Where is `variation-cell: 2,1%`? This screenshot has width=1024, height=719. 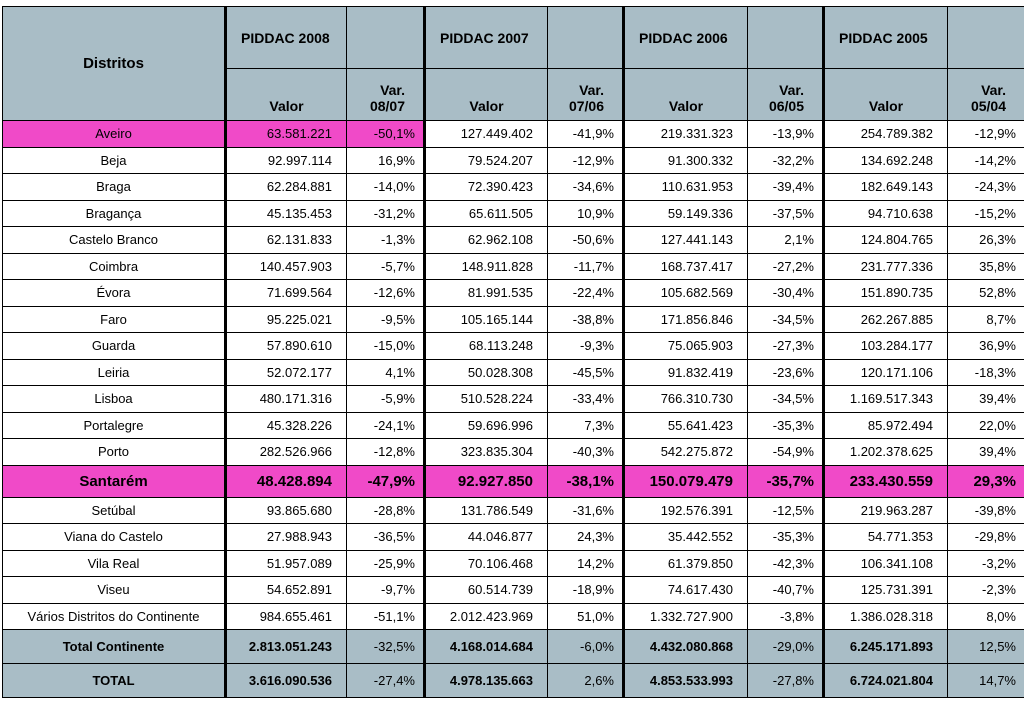
variation-cell: 2,1% is located at coordinates (785, 240).